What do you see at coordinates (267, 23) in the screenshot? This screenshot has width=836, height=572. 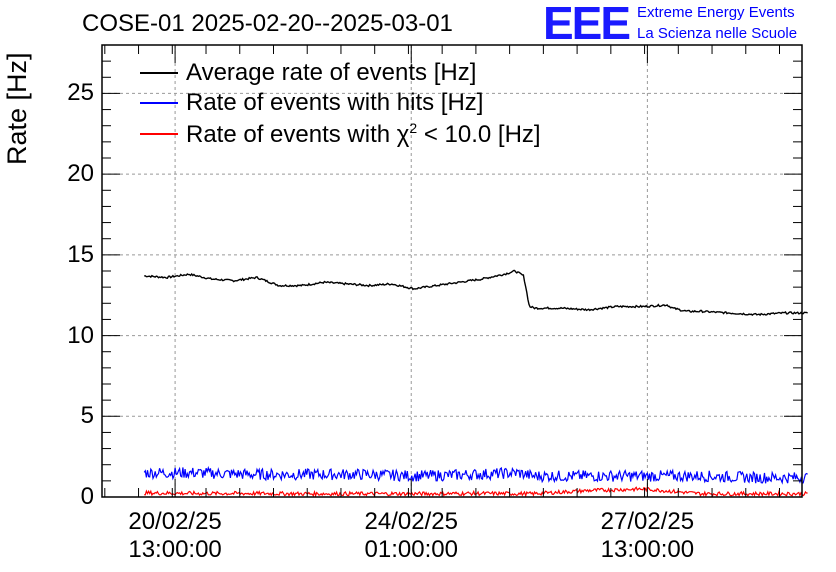 I see `chart-title: COSE-01 2025-02-20--2025-03-01` at bounding box center [267, 23].